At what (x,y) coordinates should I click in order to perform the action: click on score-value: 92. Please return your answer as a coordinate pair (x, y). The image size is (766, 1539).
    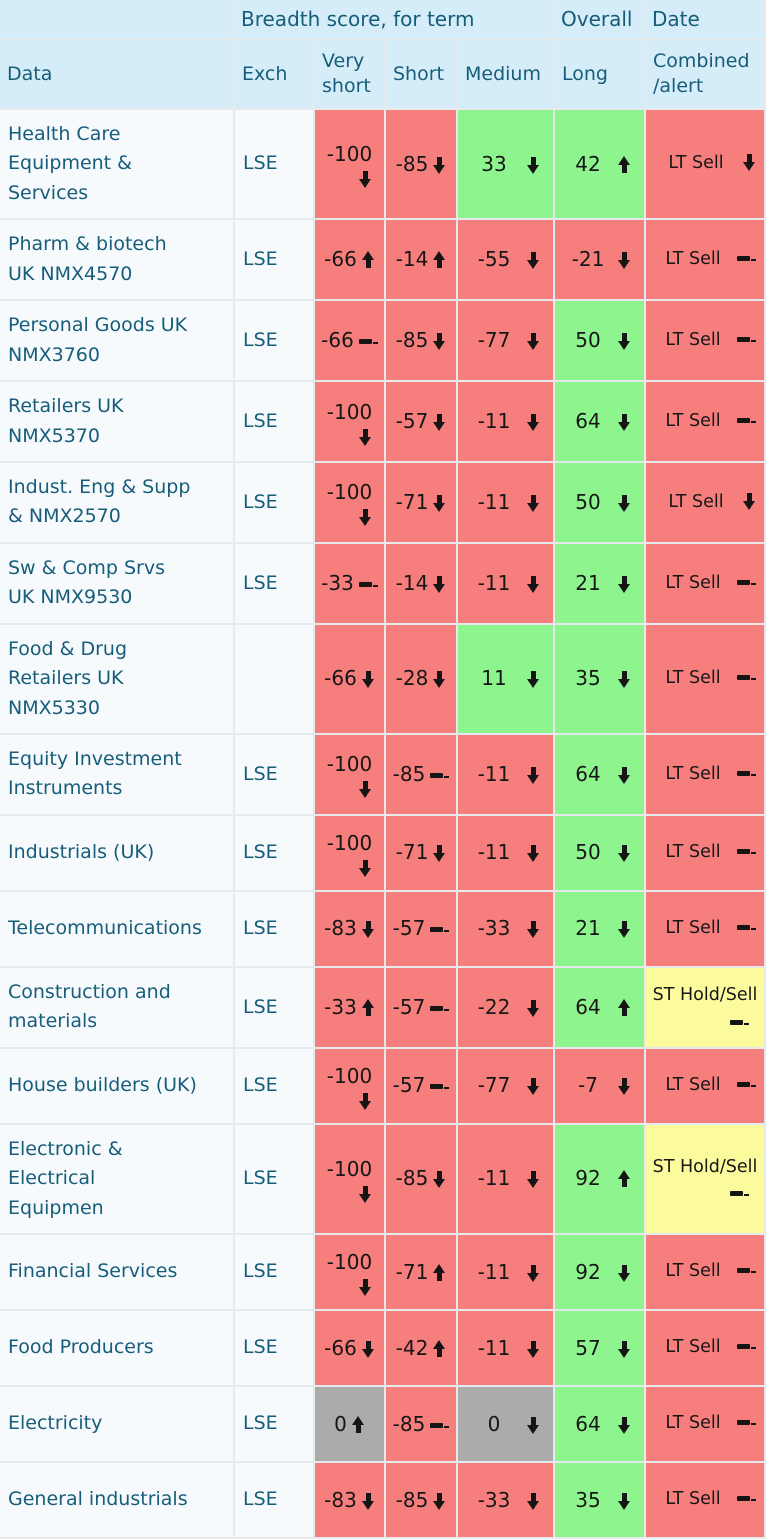
    Looking at the image, I should click on (588, 1178).